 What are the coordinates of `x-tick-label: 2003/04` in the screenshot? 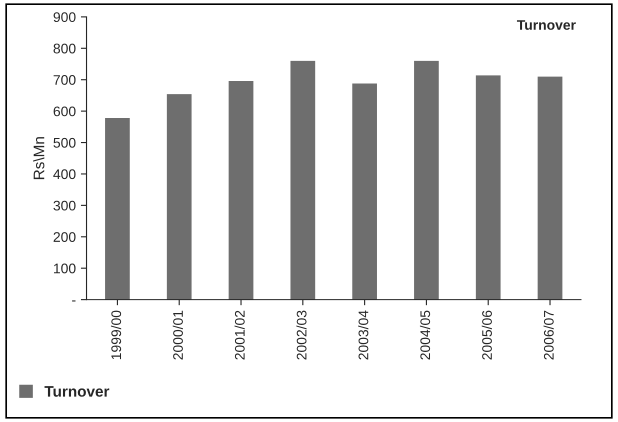 It's located at (363, 335).